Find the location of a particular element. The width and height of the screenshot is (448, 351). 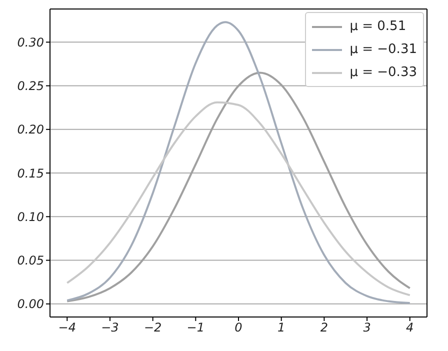

x-tick-label: −1 is located at coordinates (195, 327).